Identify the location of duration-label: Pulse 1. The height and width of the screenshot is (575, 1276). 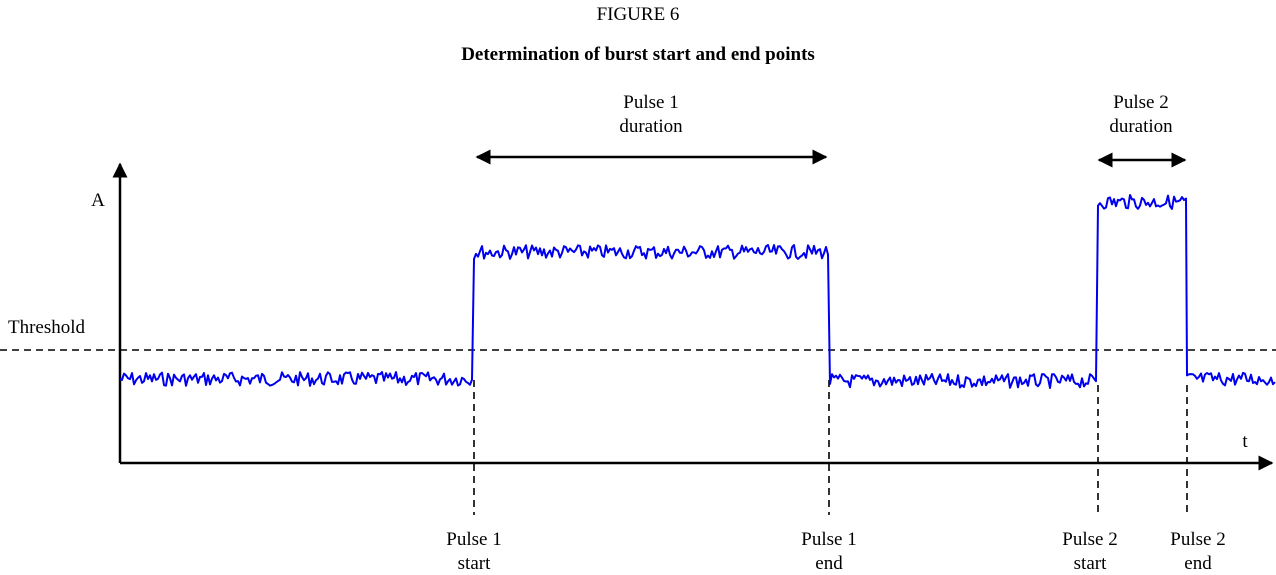
(650, 102).